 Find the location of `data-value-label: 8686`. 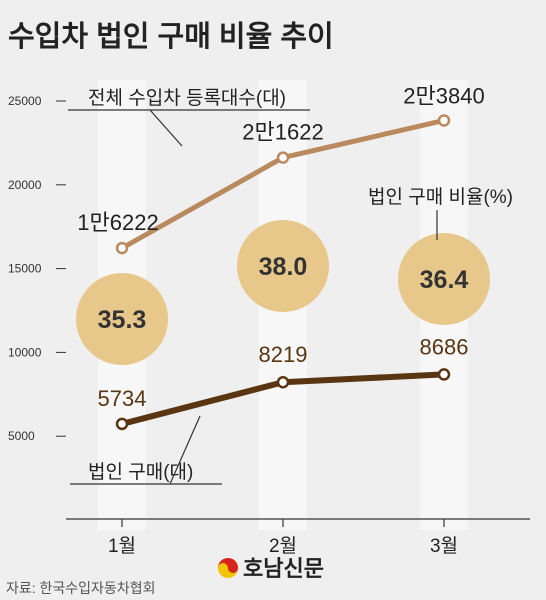

data-value-label: 8686 is located at coordinates (444, 346).